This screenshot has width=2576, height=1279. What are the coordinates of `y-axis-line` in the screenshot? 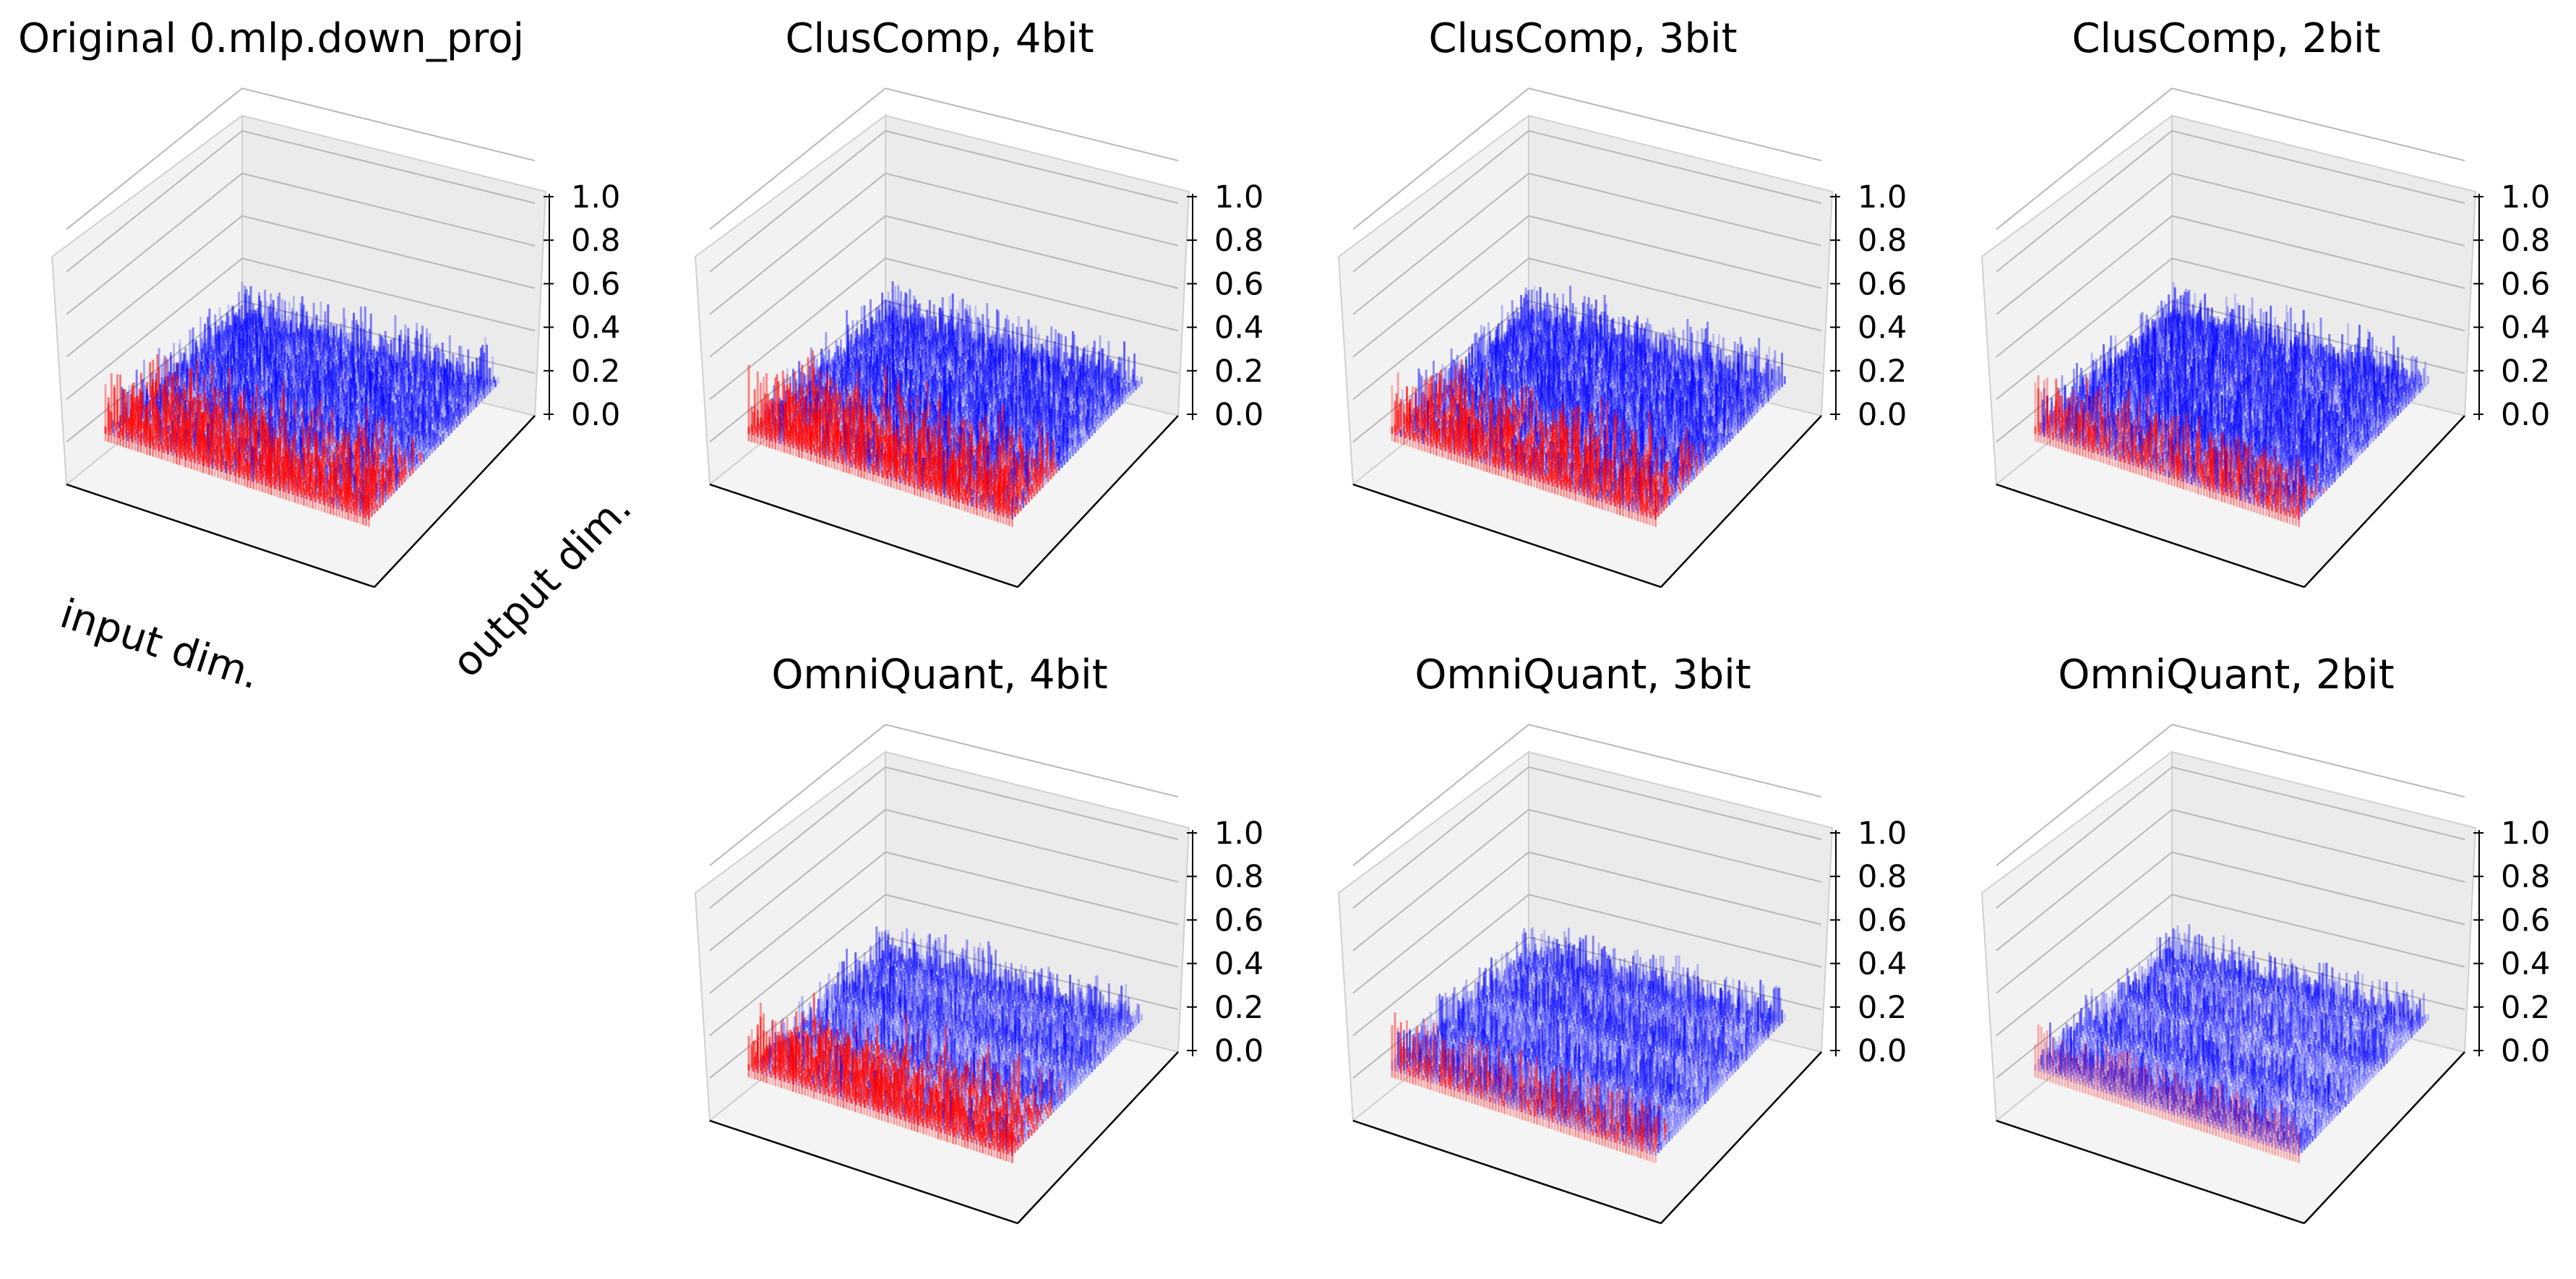 It's located at (455, 501).